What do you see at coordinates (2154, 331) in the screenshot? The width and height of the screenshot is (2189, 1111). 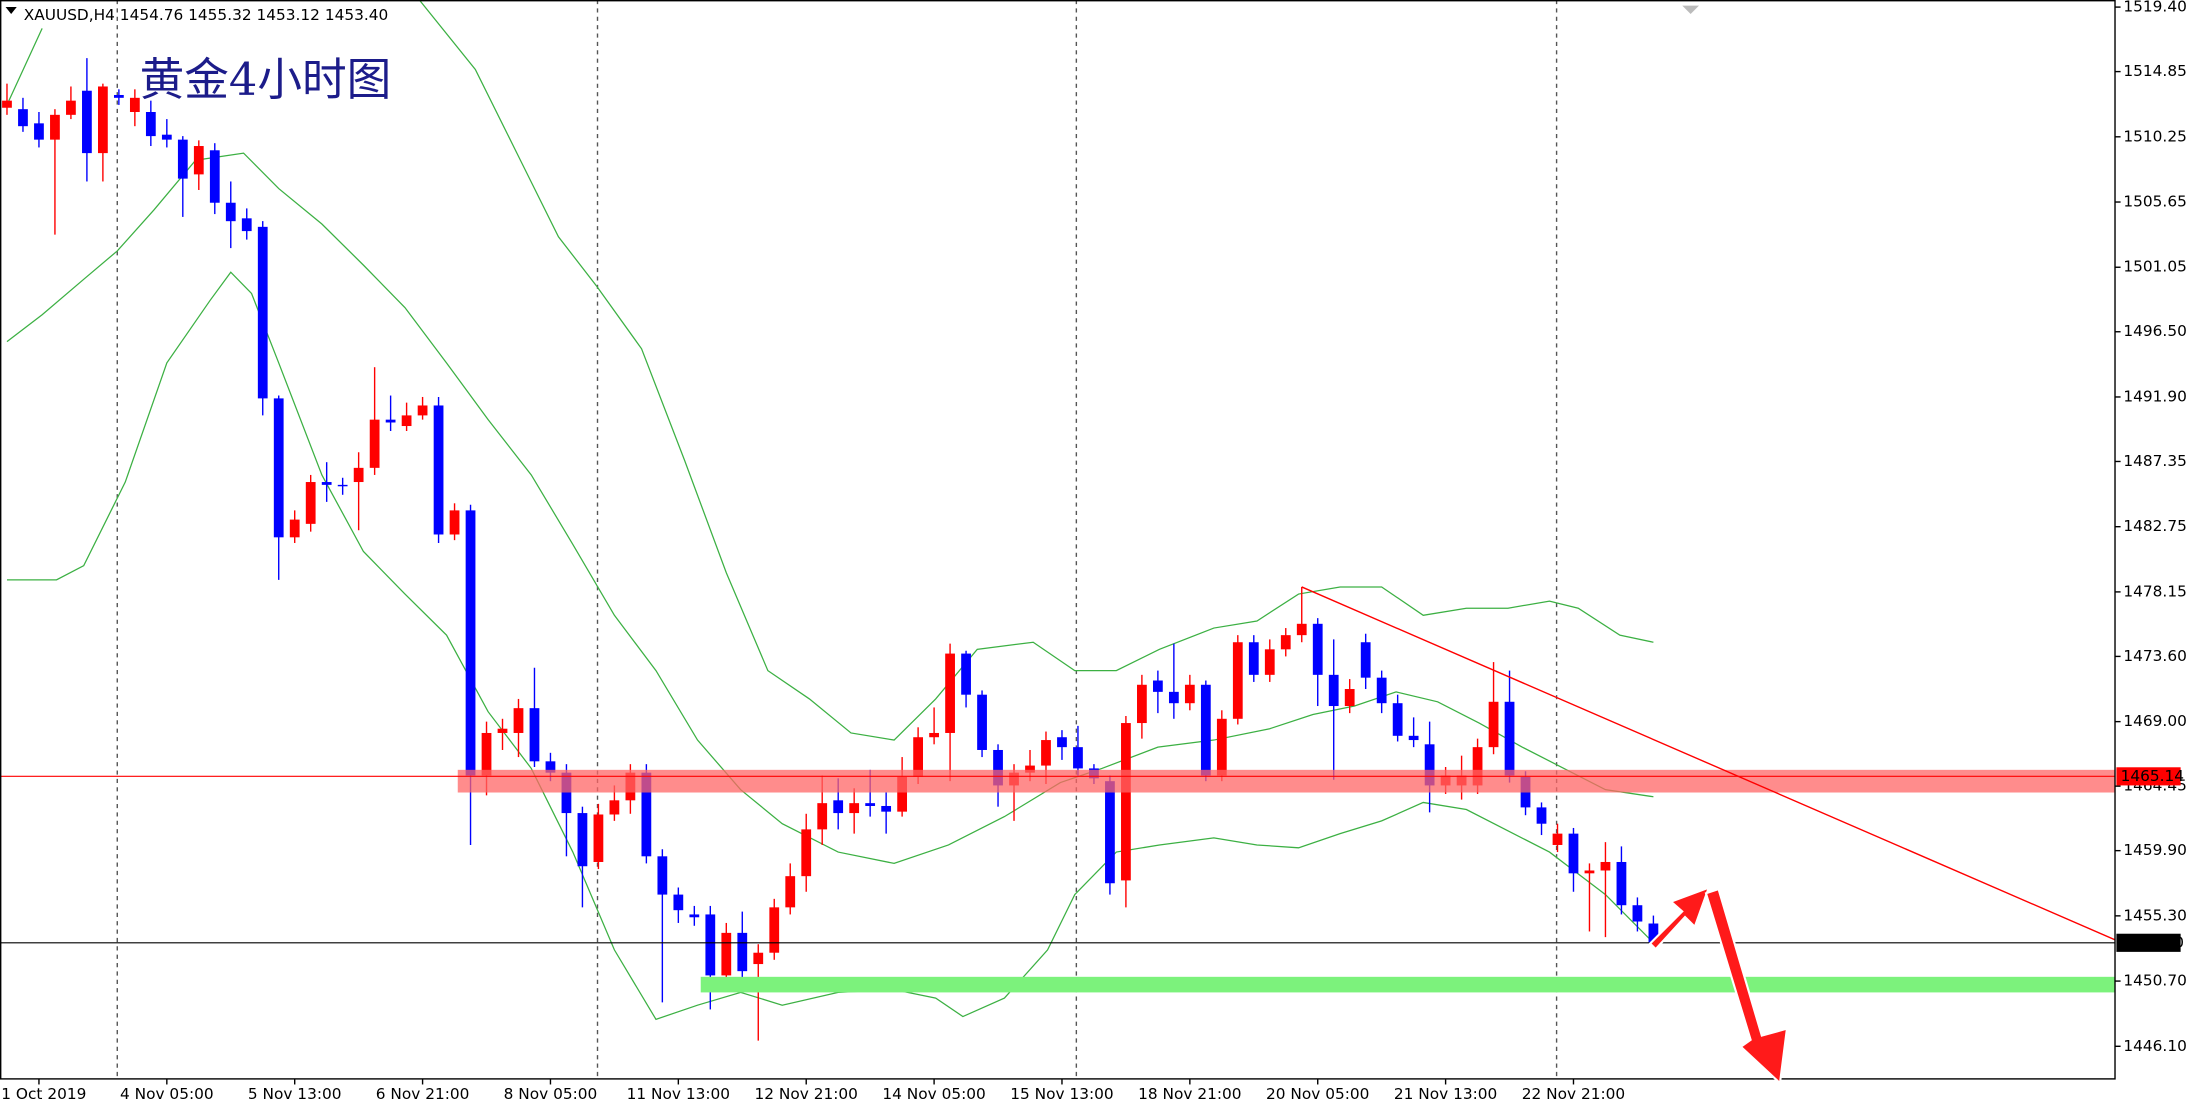 I see `y-tick-label: 1496.50` at bounding box center [2154, 331].